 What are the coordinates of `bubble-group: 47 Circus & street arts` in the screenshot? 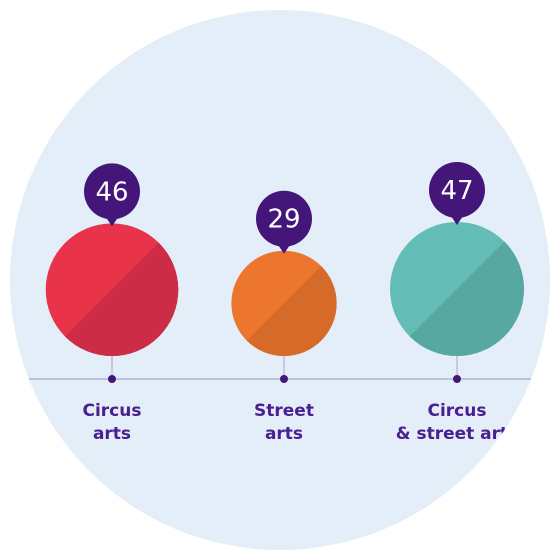 It's located at (457, 303).